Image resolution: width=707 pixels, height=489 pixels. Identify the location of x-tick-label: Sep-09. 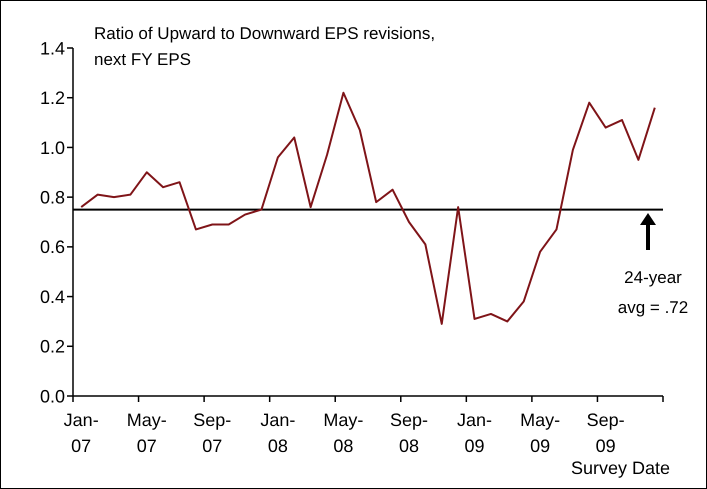
(605, 433).